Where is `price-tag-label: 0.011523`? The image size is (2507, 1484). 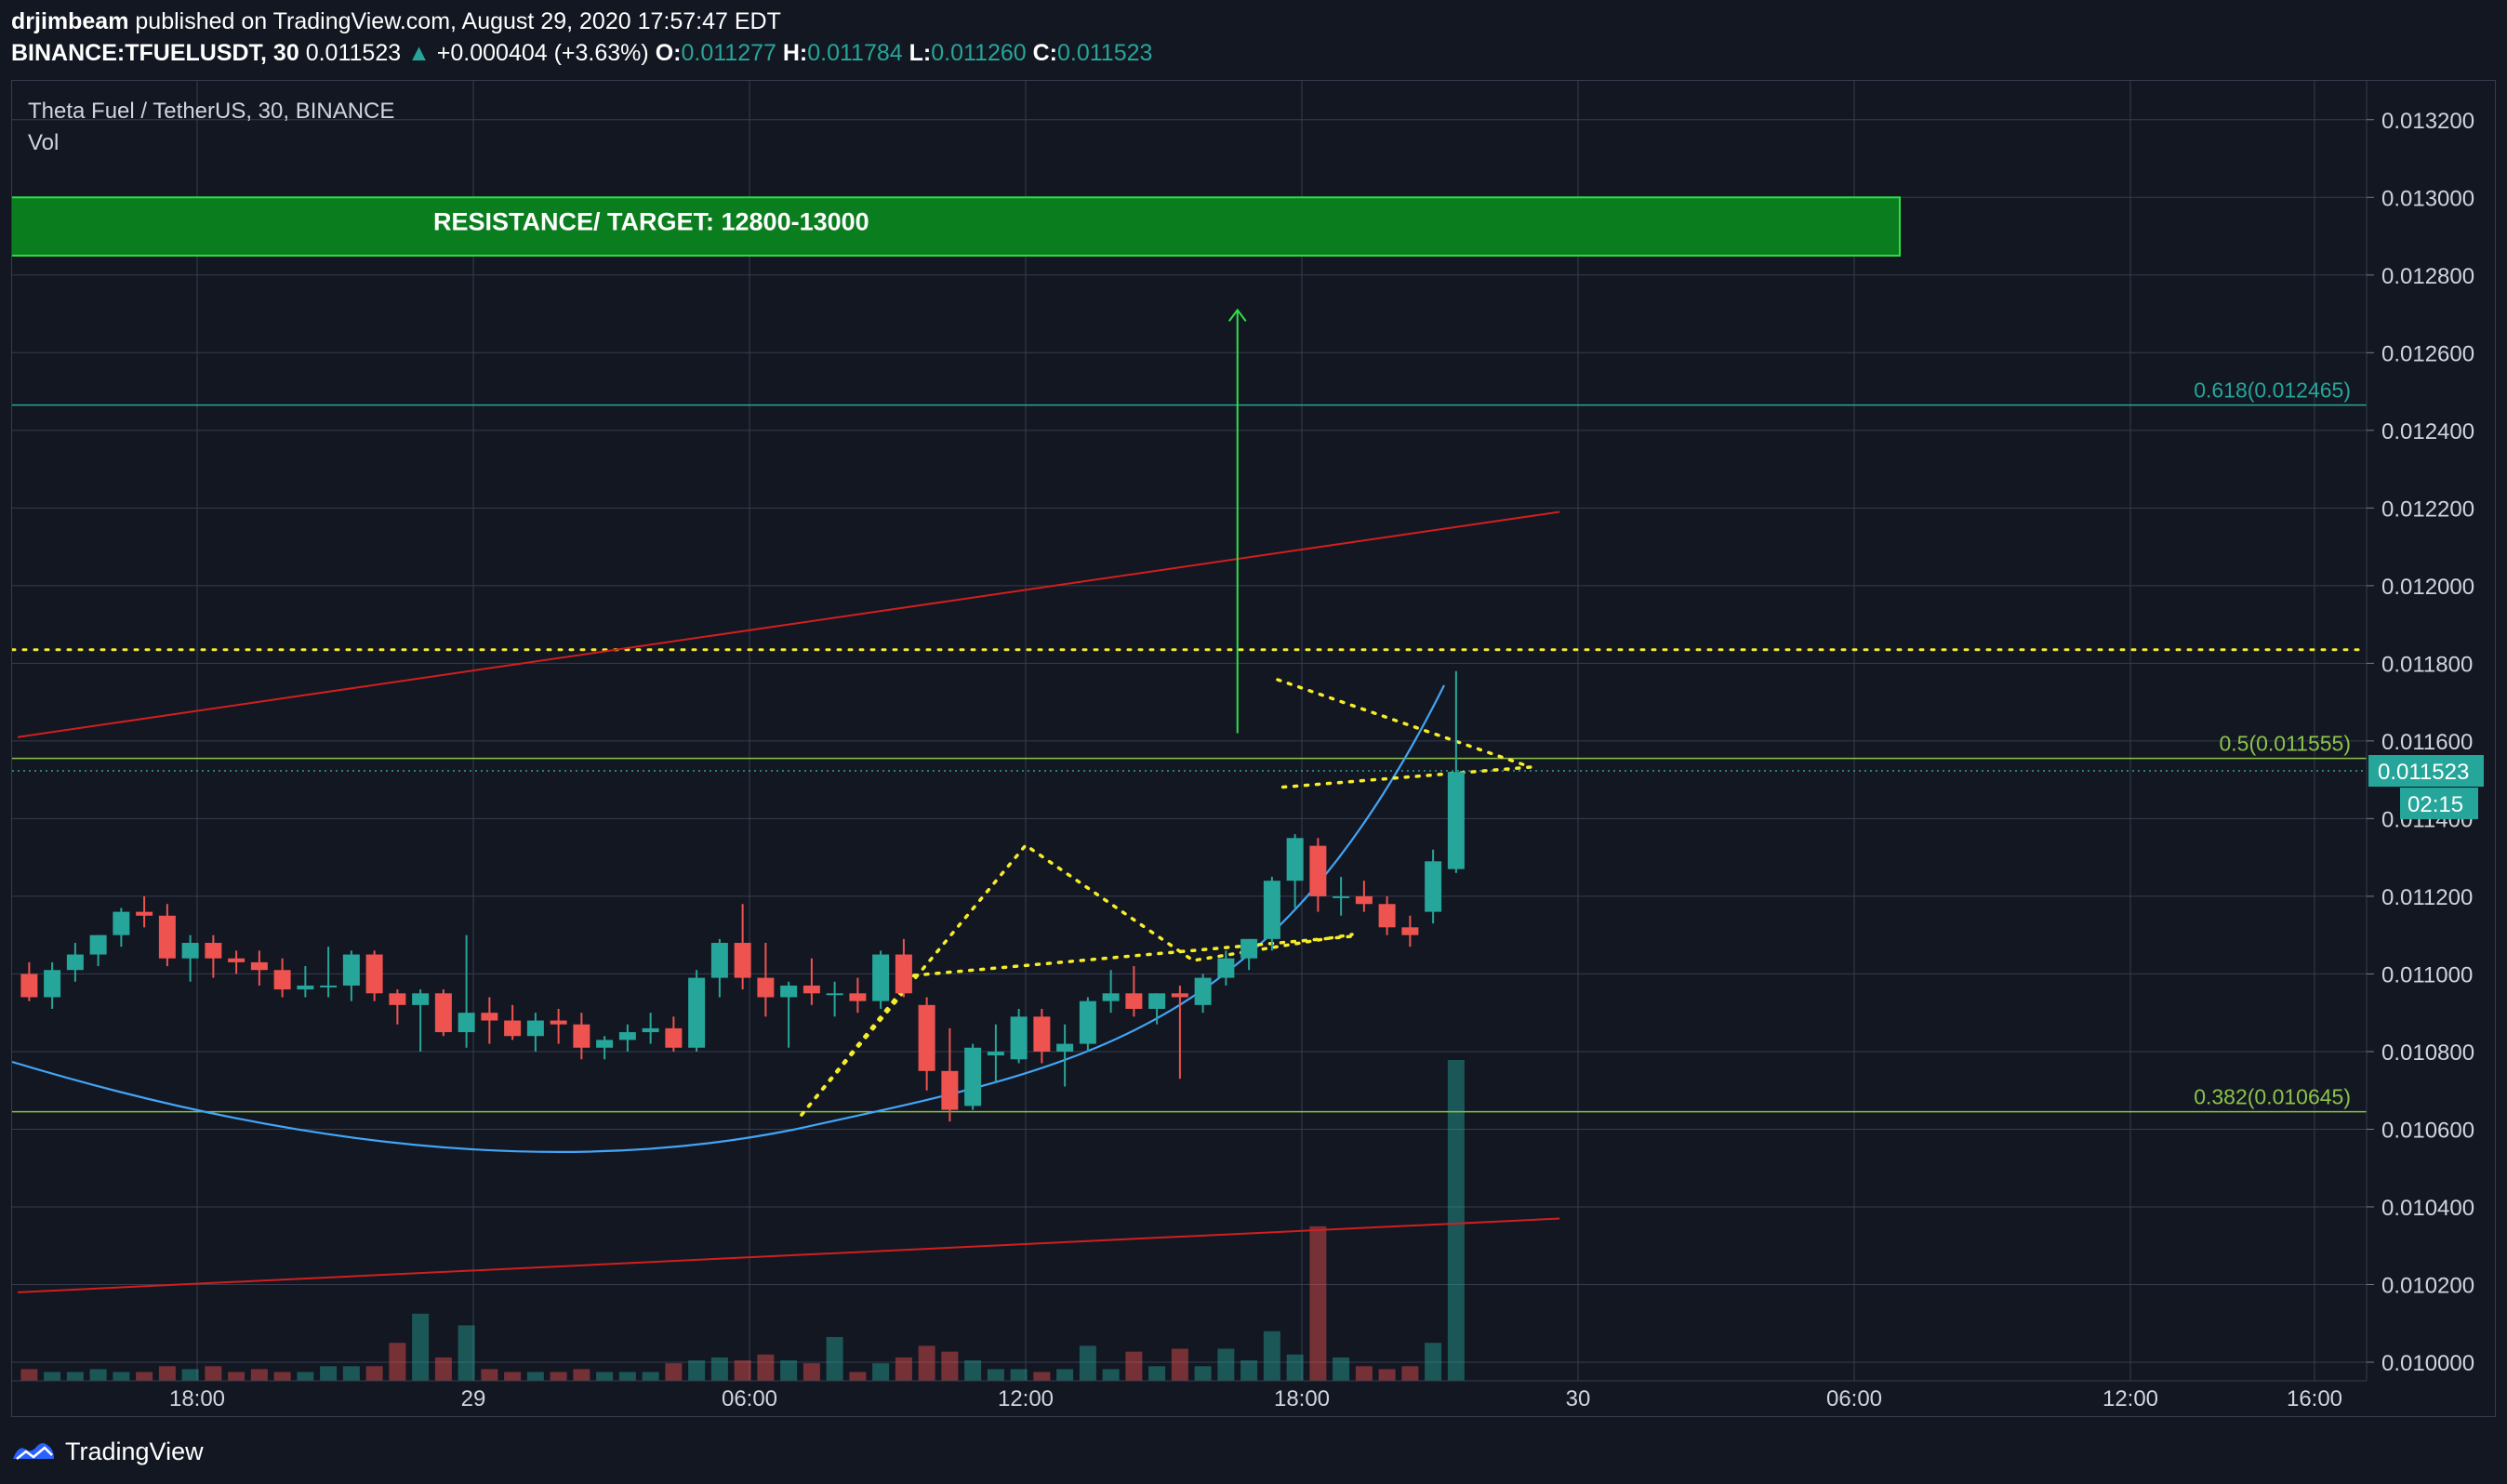
price-tag-label: 0.011523 is located at coordinates (2423, 772).